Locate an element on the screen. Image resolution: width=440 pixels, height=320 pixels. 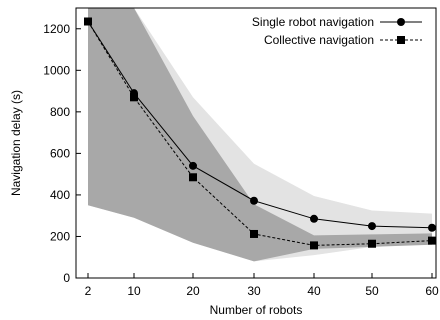
legend-label-2: Collective navigation is located at coordinates (319, 40).